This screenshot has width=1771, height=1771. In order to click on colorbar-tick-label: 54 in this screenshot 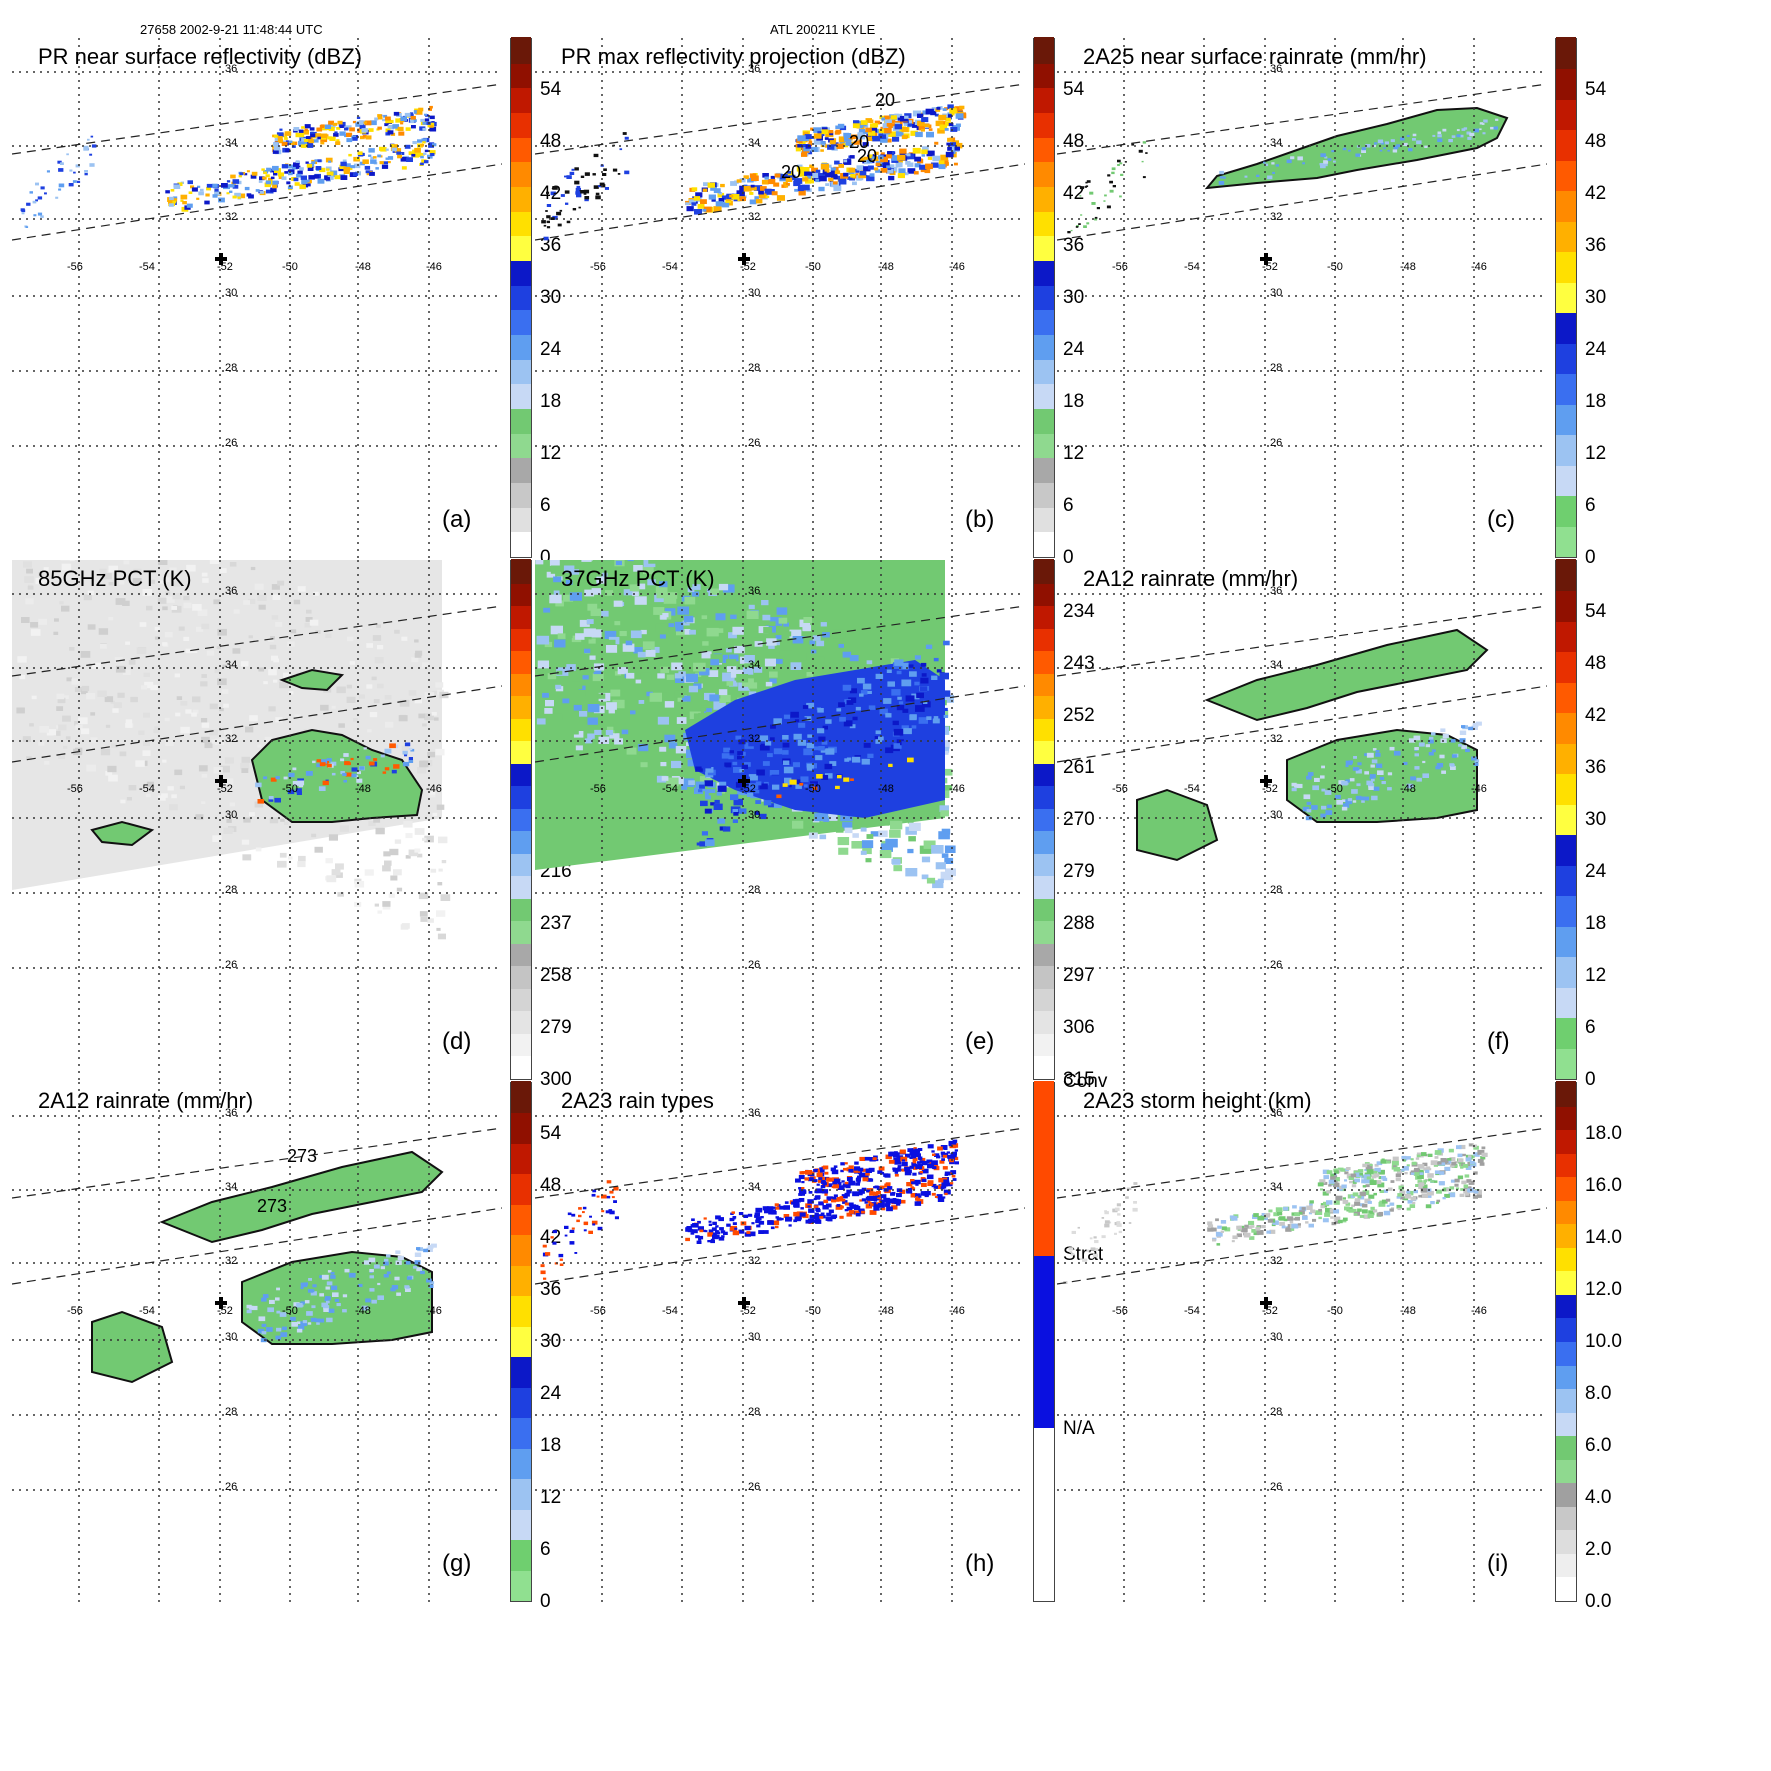, I will do `click(1596, 89)`.